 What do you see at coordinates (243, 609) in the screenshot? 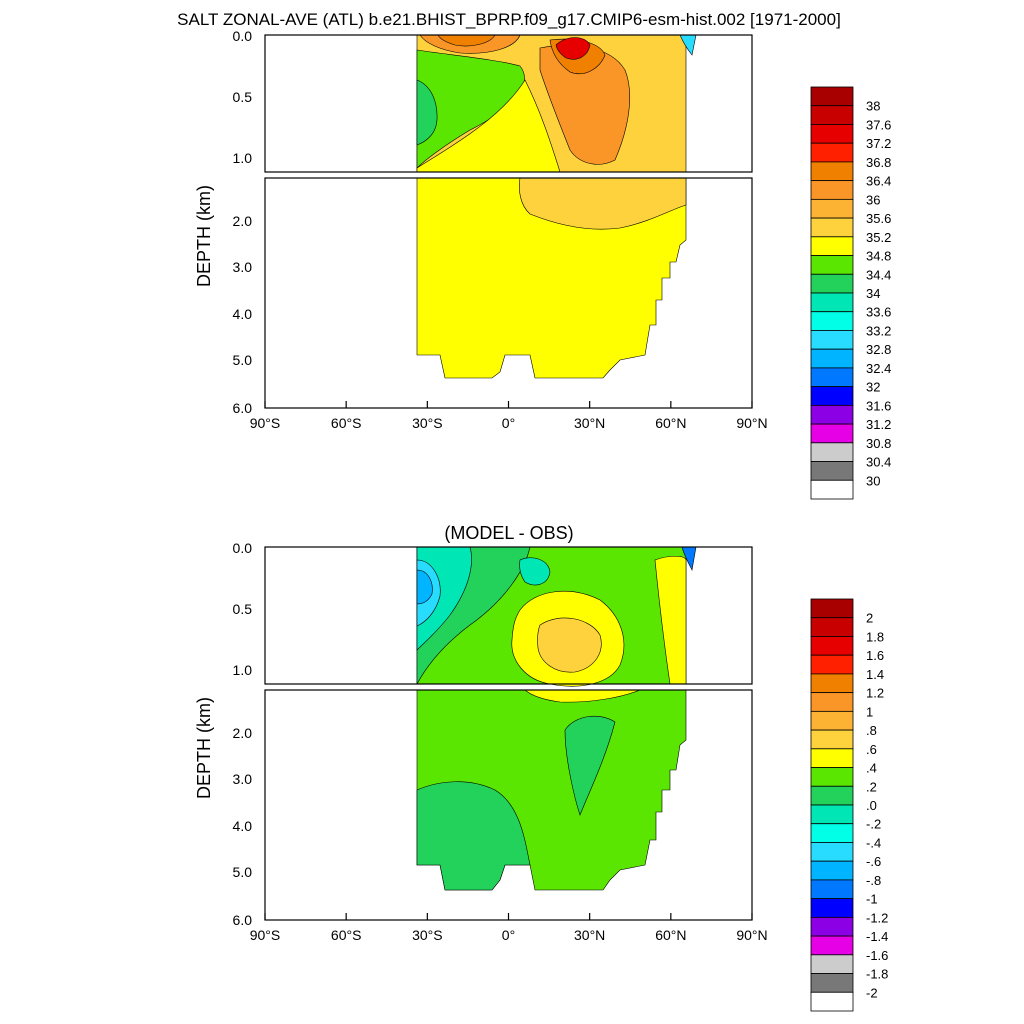
I see `bottom-ytick-1: 0.5` at bounding box center [243, 609].